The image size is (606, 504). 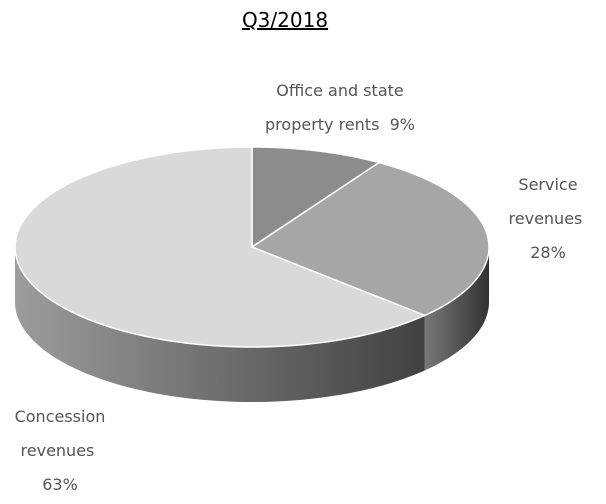 What do you see at coordinates (334, 107) in the screenshot?
I see `slice-label-name: Office and state property rents` at bounding box center [334, 107].